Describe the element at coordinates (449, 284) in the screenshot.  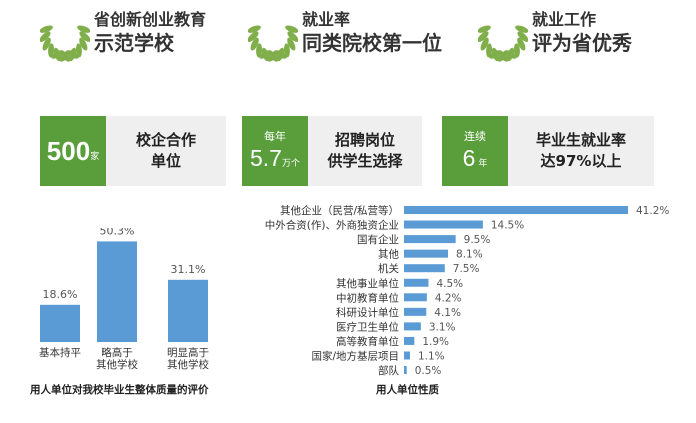
I see `bar-value-label: 4.5%` at that location.